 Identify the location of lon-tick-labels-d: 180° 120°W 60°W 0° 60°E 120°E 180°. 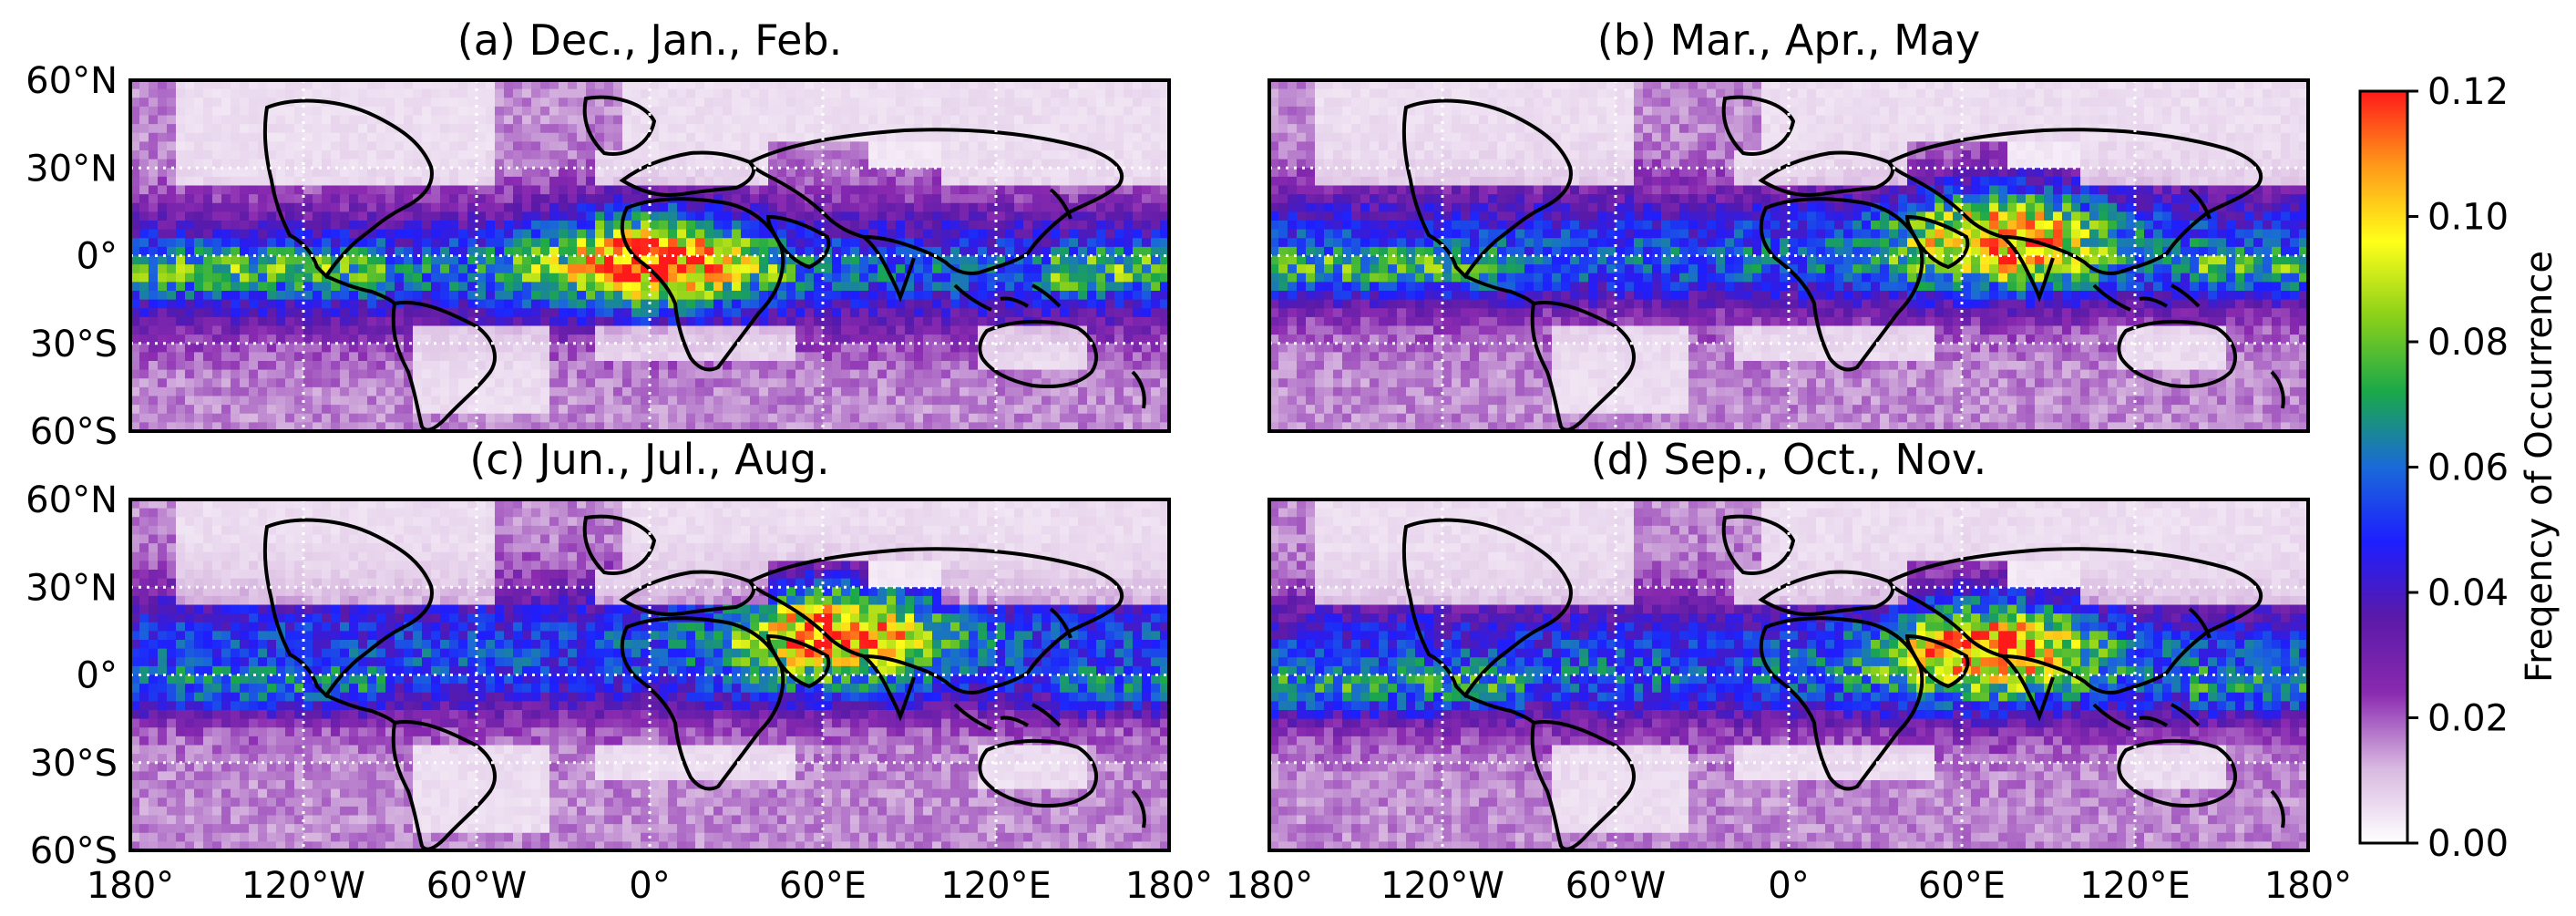
(1789, 886).